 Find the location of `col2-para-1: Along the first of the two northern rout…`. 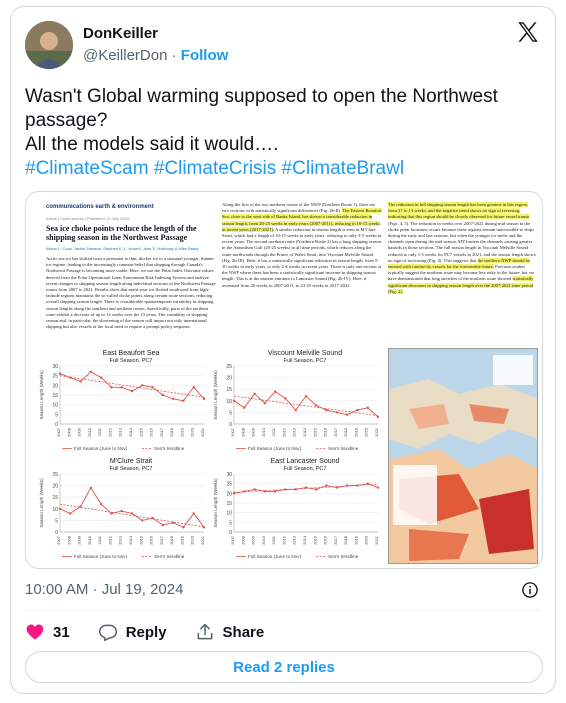

col2-para-1: Along the first of the two northern rout… is located at coordinates (299, 208).